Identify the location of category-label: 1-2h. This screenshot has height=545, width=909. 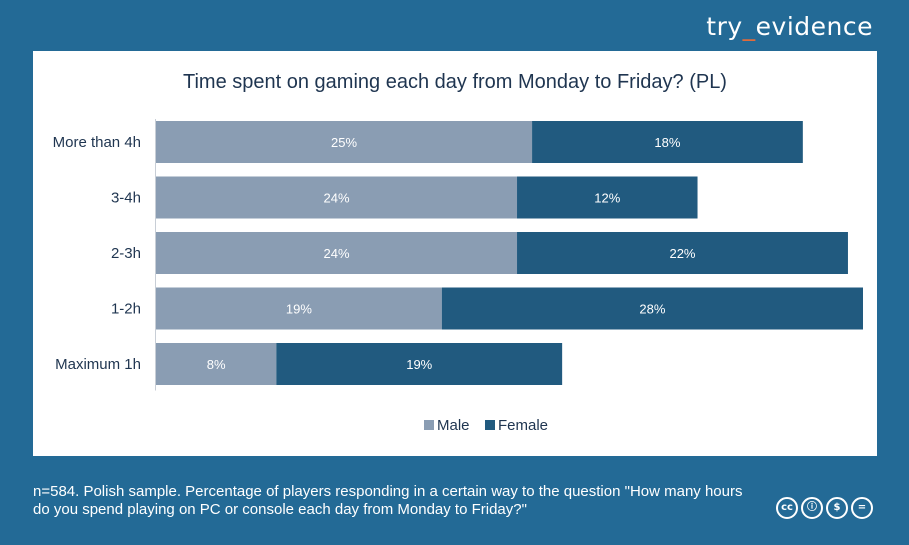
(126, 309).